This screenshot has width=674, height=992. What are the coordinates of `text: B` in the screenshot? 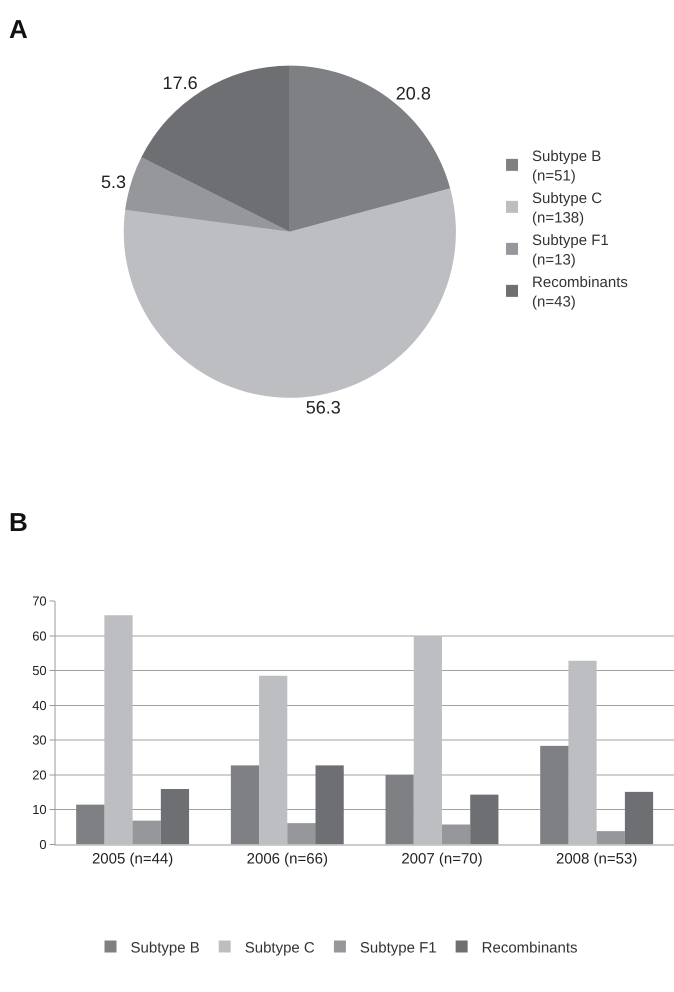 It's located at (18, 522).